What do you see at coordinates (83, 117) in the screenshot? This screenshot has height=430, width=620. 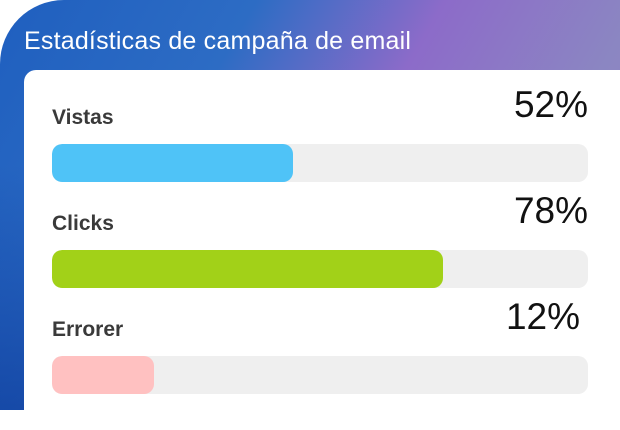 I see `stat-label: Vistas` at bounding box center [83, 117].